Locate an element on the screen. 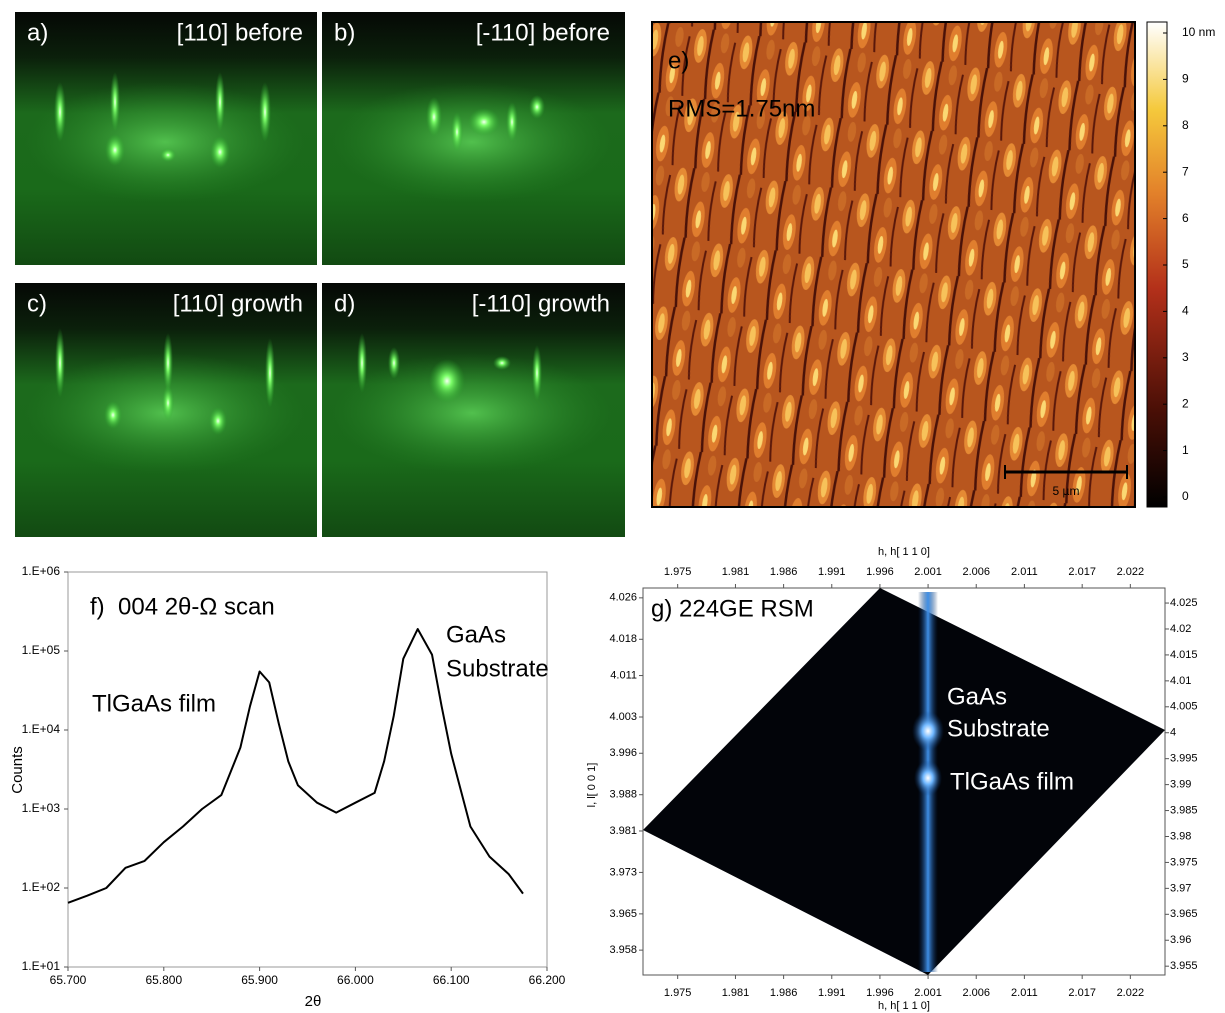 Image resolution: width=1225 pixels, height=1013 pixels. x-tick-label: 2.022 is located at coordinates (1131, 572).